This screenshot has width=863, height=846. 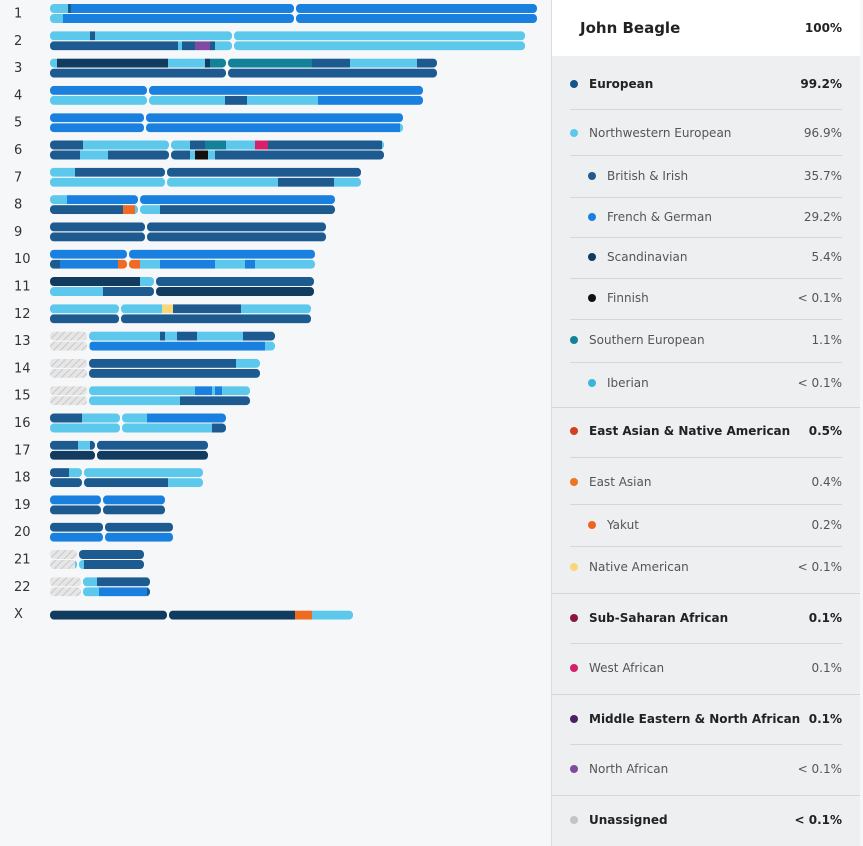 I want to click on ancestry-label: Sub-Saharan African, so click(x=659, y=618).